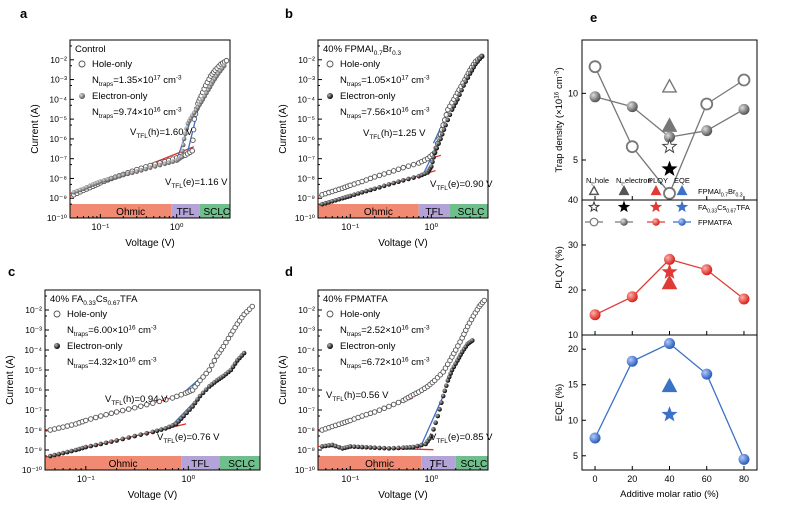 The height and width of the screenshot is (509, 804). Describe the element at coordinates (385, 363) in the screenshot. I see `legend-ntraps: Ntraps=6.72×1016 cm-3` at that location.